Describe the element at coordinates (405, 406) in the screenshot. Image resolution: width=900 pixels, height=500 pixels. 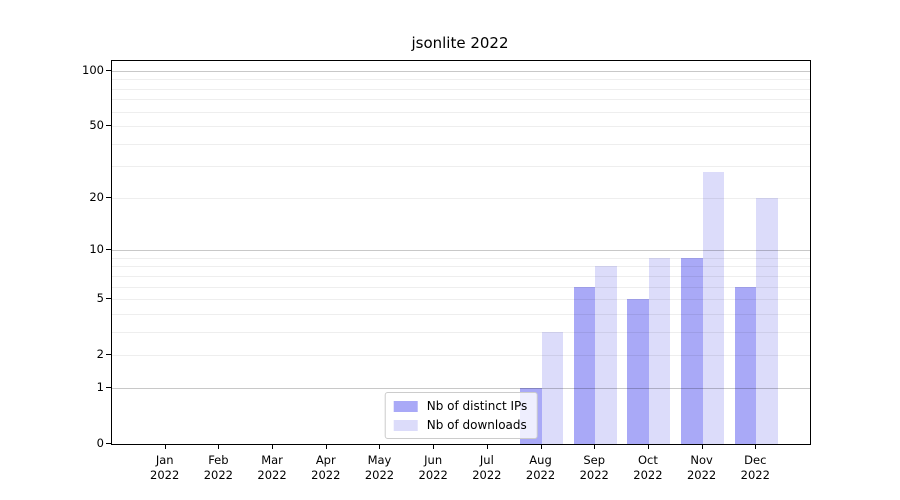
I see `legend-swatch-distinct-ips` at that location.